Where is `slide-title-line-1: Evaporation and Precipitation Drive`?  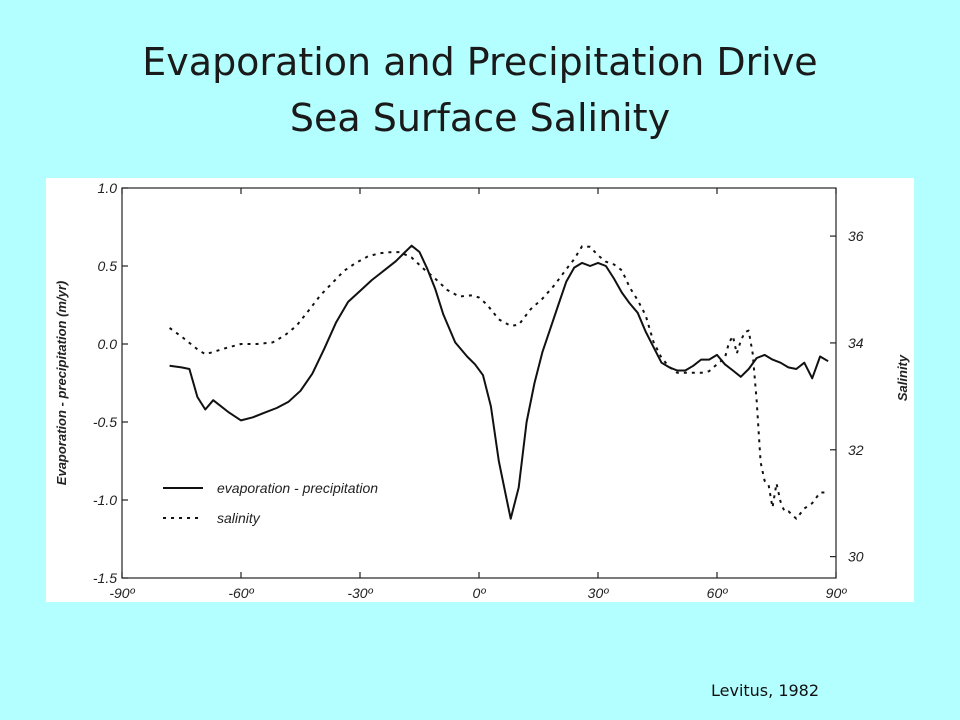
slide-title-line-1: Evaporation and Precipitation Drive is located at coordinates (480, 62).